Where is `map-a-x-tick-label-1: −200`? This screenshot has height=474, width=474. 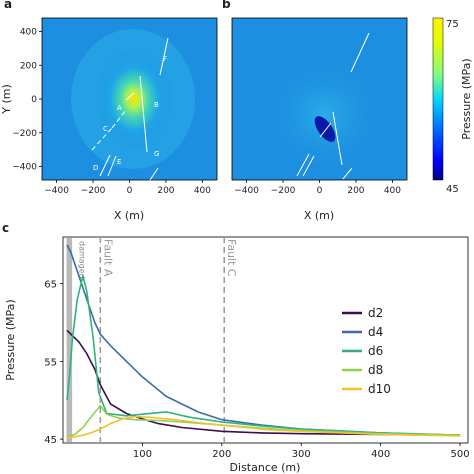
map-a-x-tick-label-1: −200 is located at coordinates (93, 191).